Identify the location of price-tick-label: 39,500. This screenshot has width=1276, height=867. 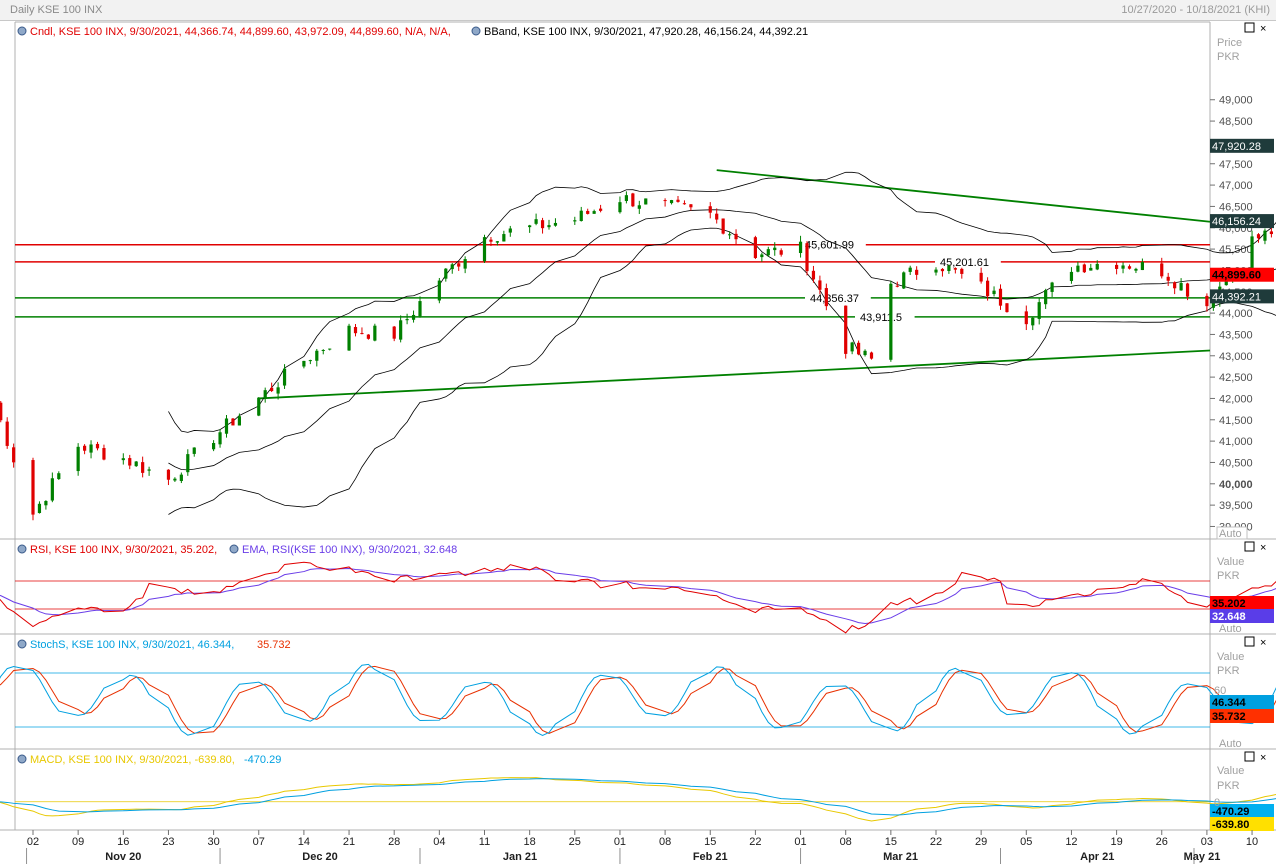
(1236, 506).